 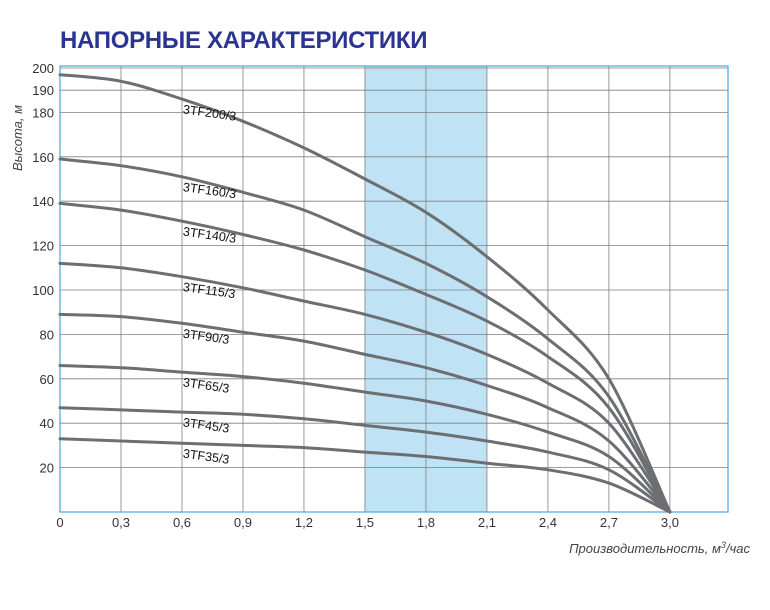 What do you see at coordinates (304, 522) in the screenshot?
I see `x-tick-label: 1,2` at bounding box center [304, 522].